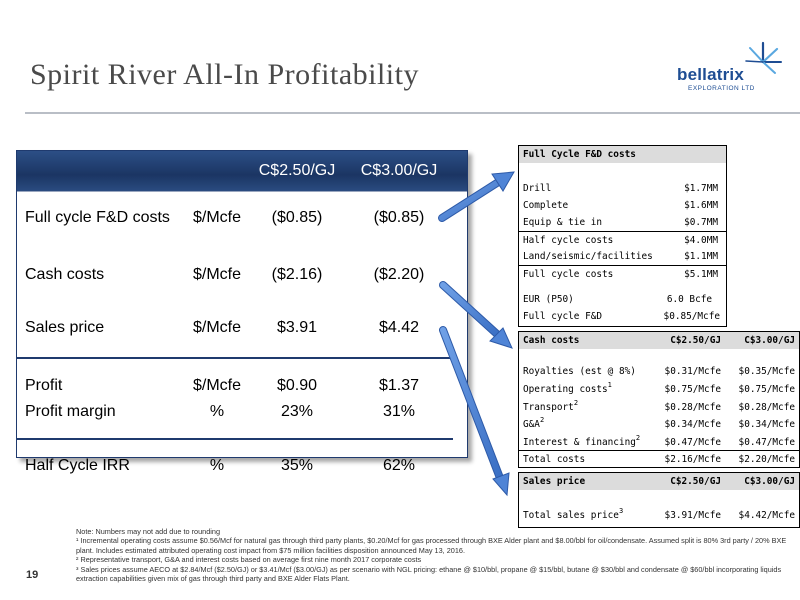 The height and width of the screenshot is (600, 800). Describe the element at coordinates (399, 170) in the screenshot. I see `column-header-3-00: C$3.00/GJ` at that location.